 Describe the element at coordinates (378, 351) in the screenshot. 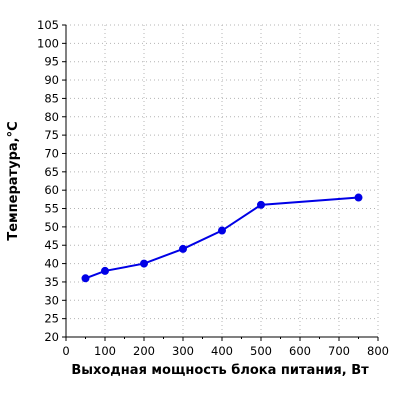

I see `x-tick-label: 800` at that location.